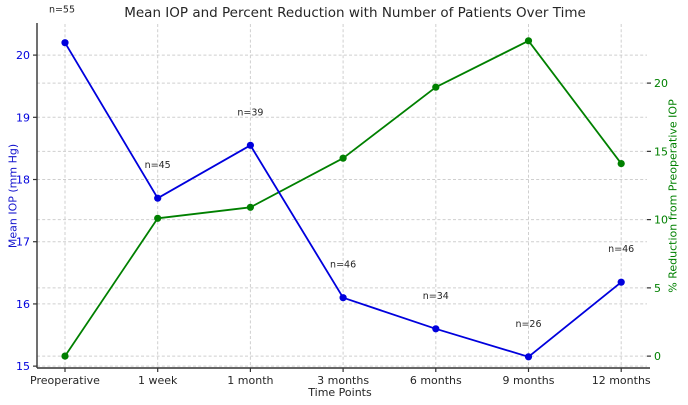 This screenshot has width=688, height=405. What do you see at coordinates (23, 117) in the screenshot?
I see `left-tick-label: 19` at bounding box center [23, 117].